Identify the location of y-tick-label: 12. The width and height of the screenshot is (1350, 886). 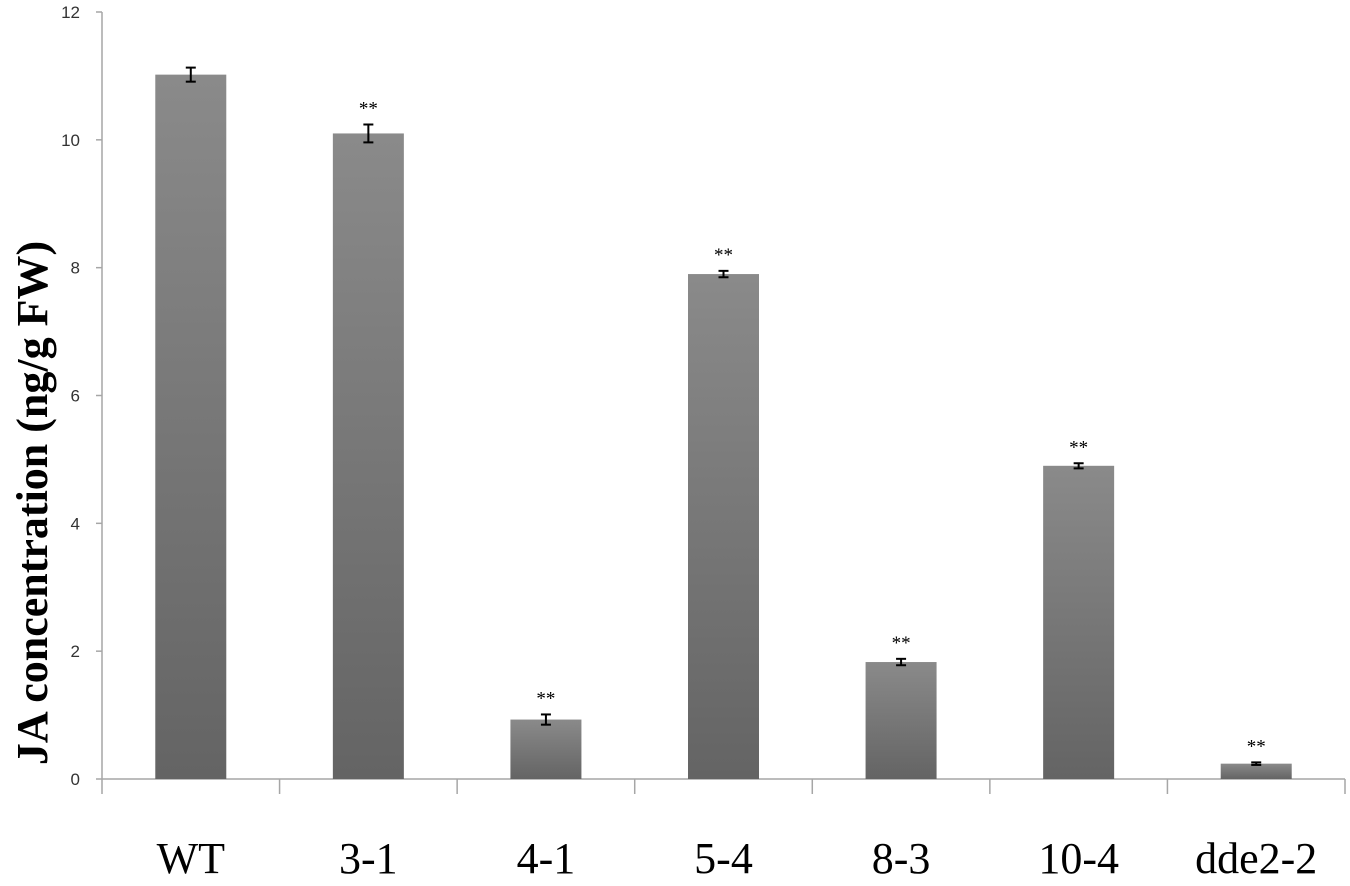
(70, 12).